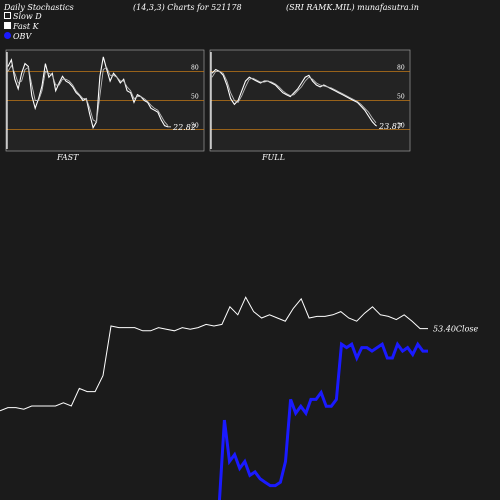 The image size is (500, 500). What do you see at coordinates (68, 157) in the screenshot?
I see `fast-panel-label: FAST` at bounding box center [68, 157].